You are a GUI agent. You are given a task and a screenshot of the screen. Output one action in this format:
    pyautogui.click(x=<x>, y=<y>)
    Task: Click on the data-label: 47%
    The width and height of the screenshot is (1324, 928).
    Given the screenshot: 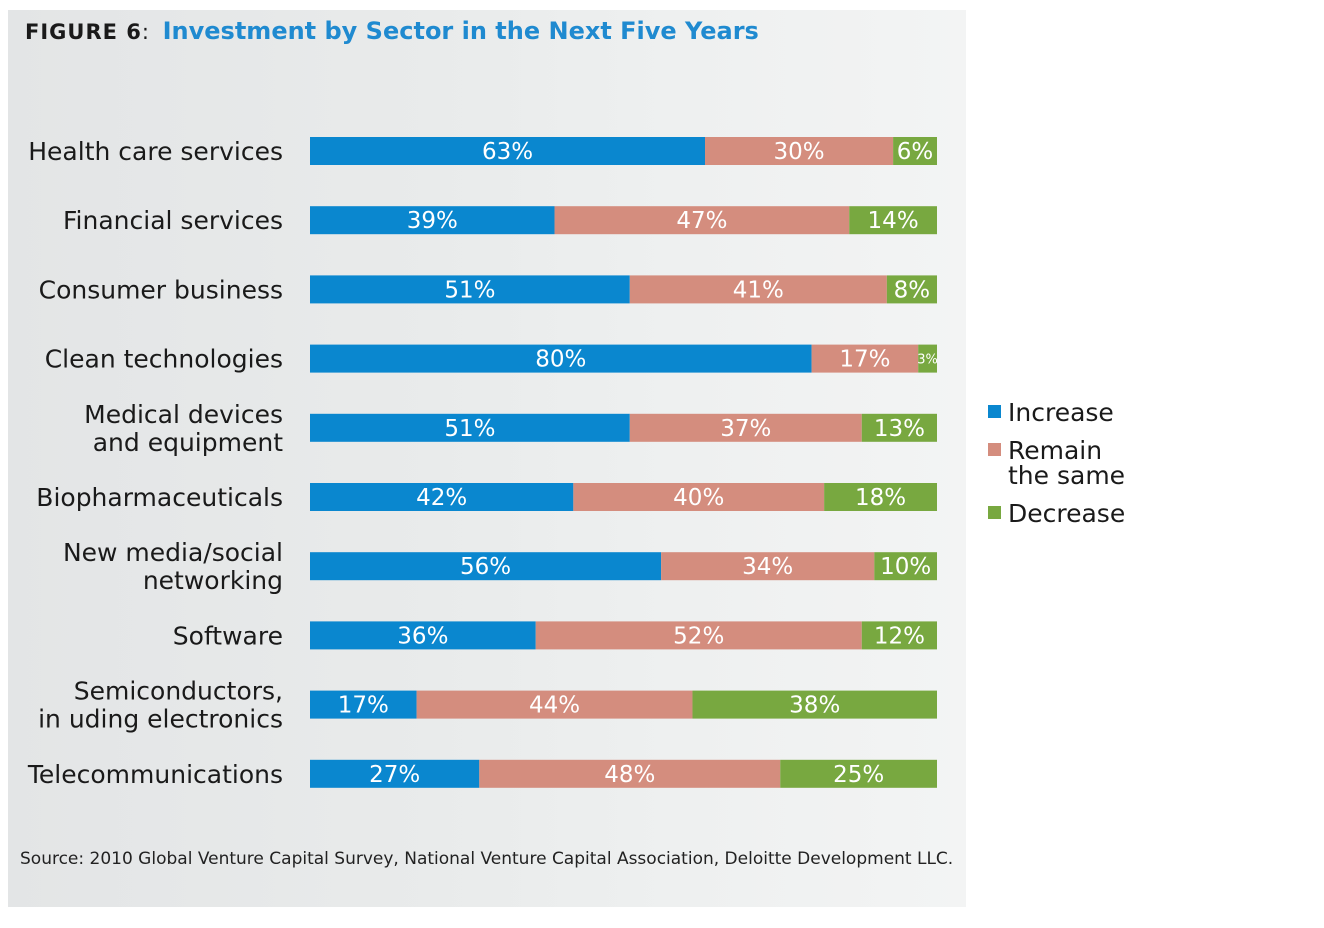 What is the action you would take?
    pyautogui.click(x=701, y=221)
    